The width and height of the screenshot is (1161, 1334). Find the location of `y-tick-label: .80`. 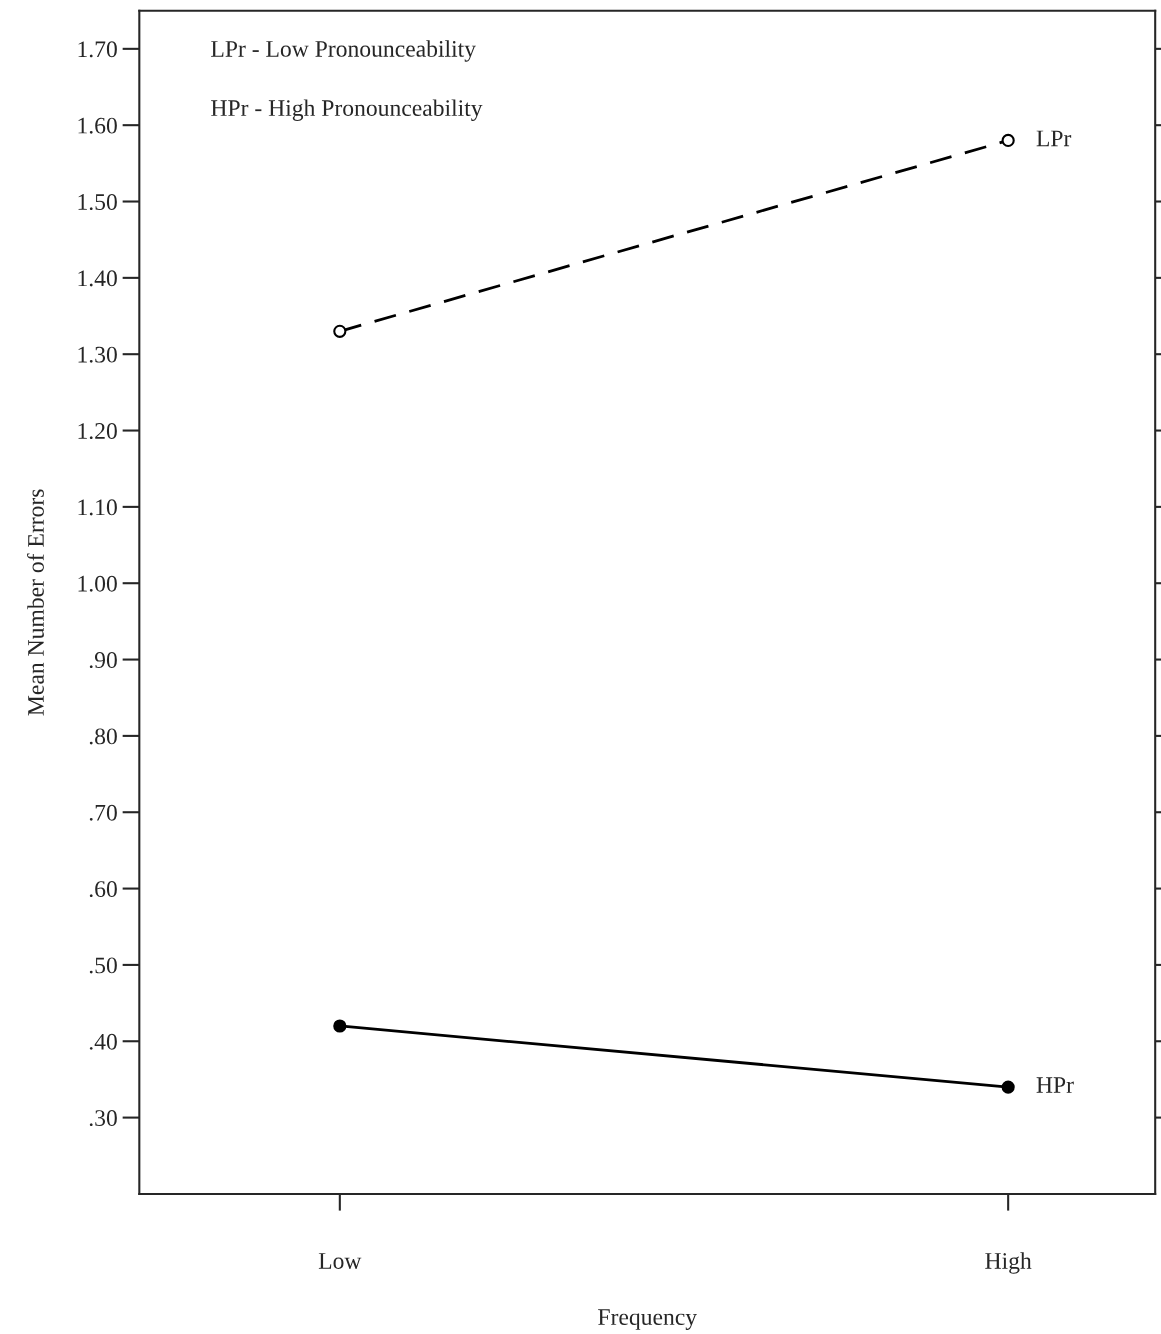

y-tick-label: .80 is located at coordinates (103, 736).